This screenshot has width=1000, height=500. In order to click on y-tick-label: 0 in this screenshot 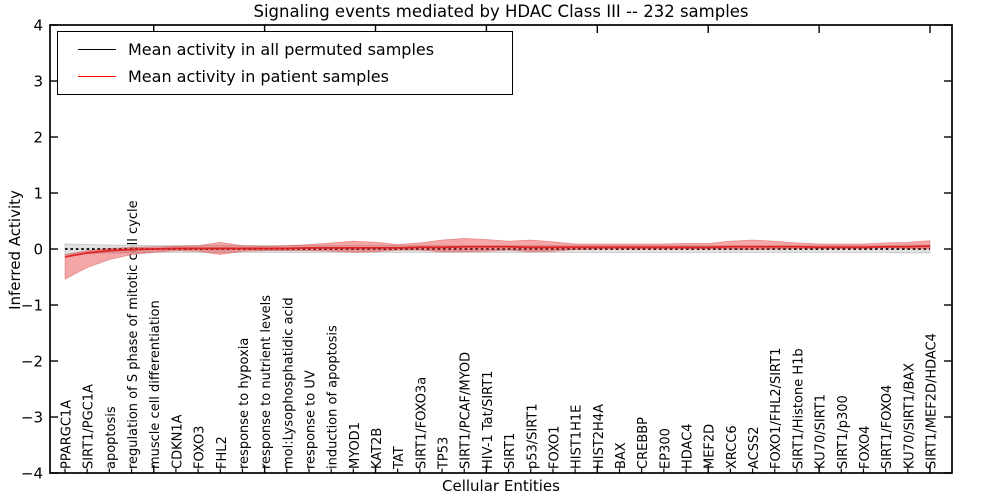, I will do `click(38, 250)`.